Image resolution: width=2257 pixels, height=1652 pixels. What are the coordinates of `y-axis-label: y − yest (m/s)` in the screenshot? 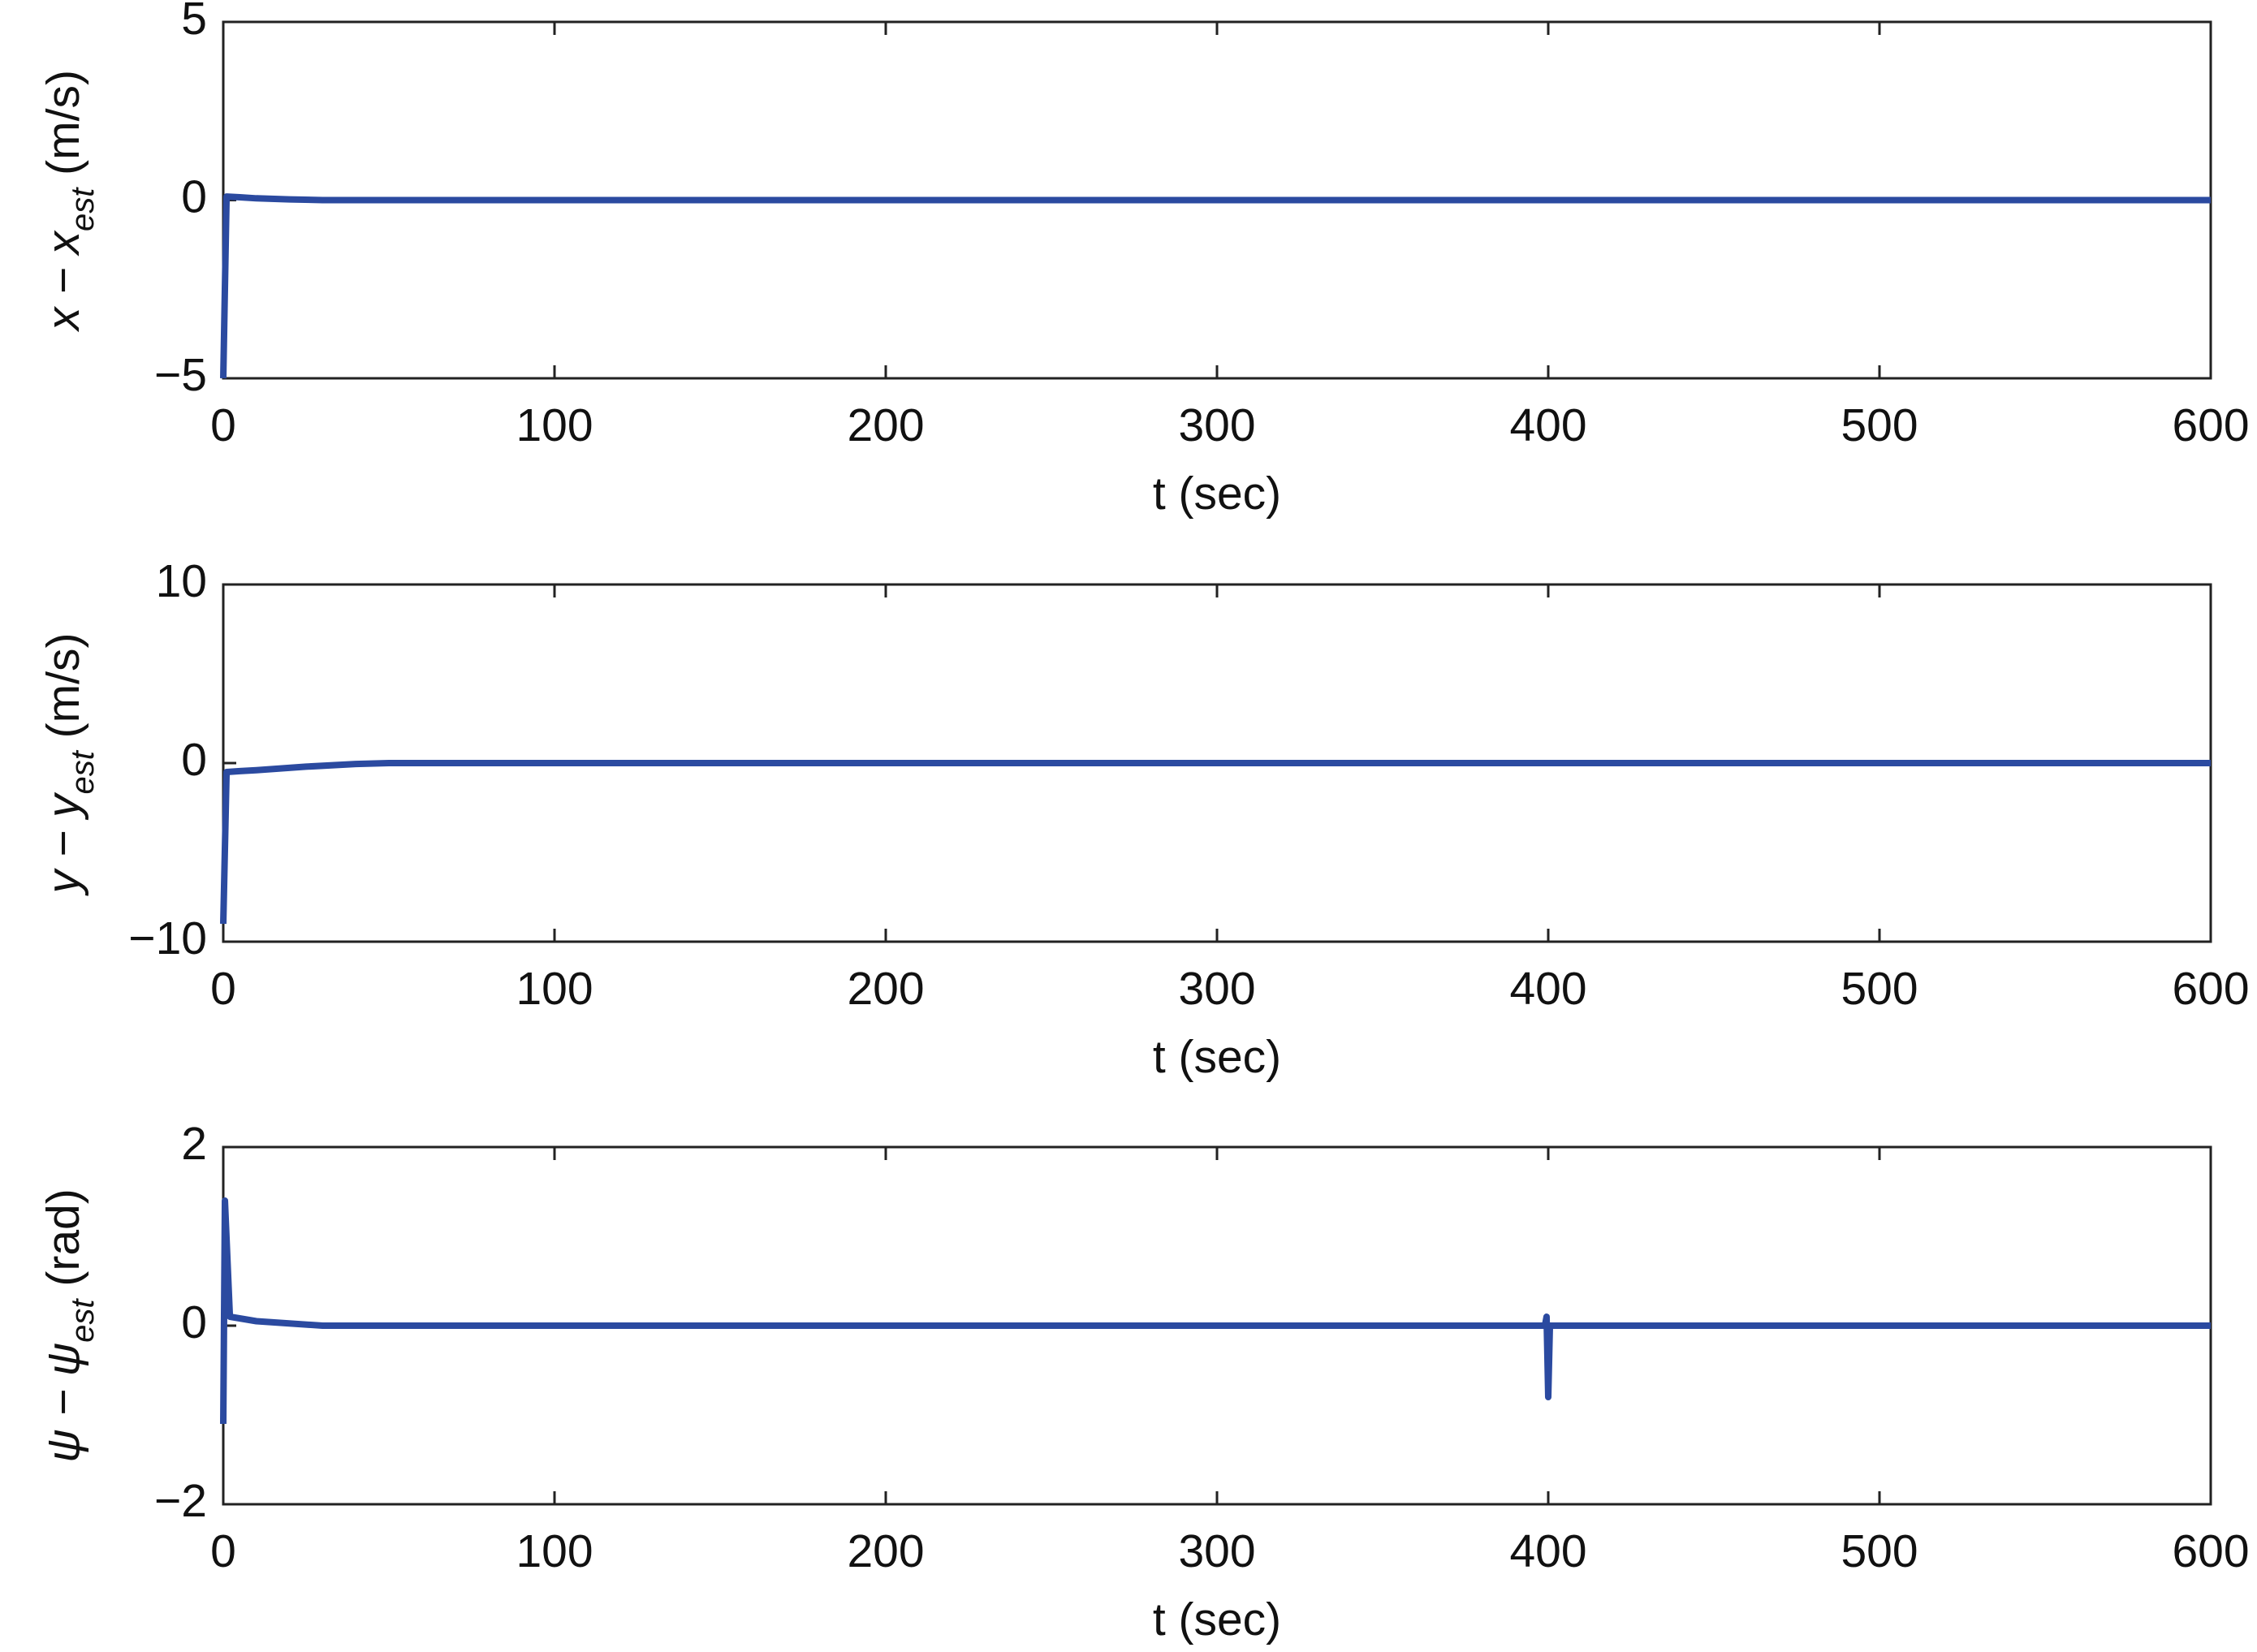 It's located at (69, 765).